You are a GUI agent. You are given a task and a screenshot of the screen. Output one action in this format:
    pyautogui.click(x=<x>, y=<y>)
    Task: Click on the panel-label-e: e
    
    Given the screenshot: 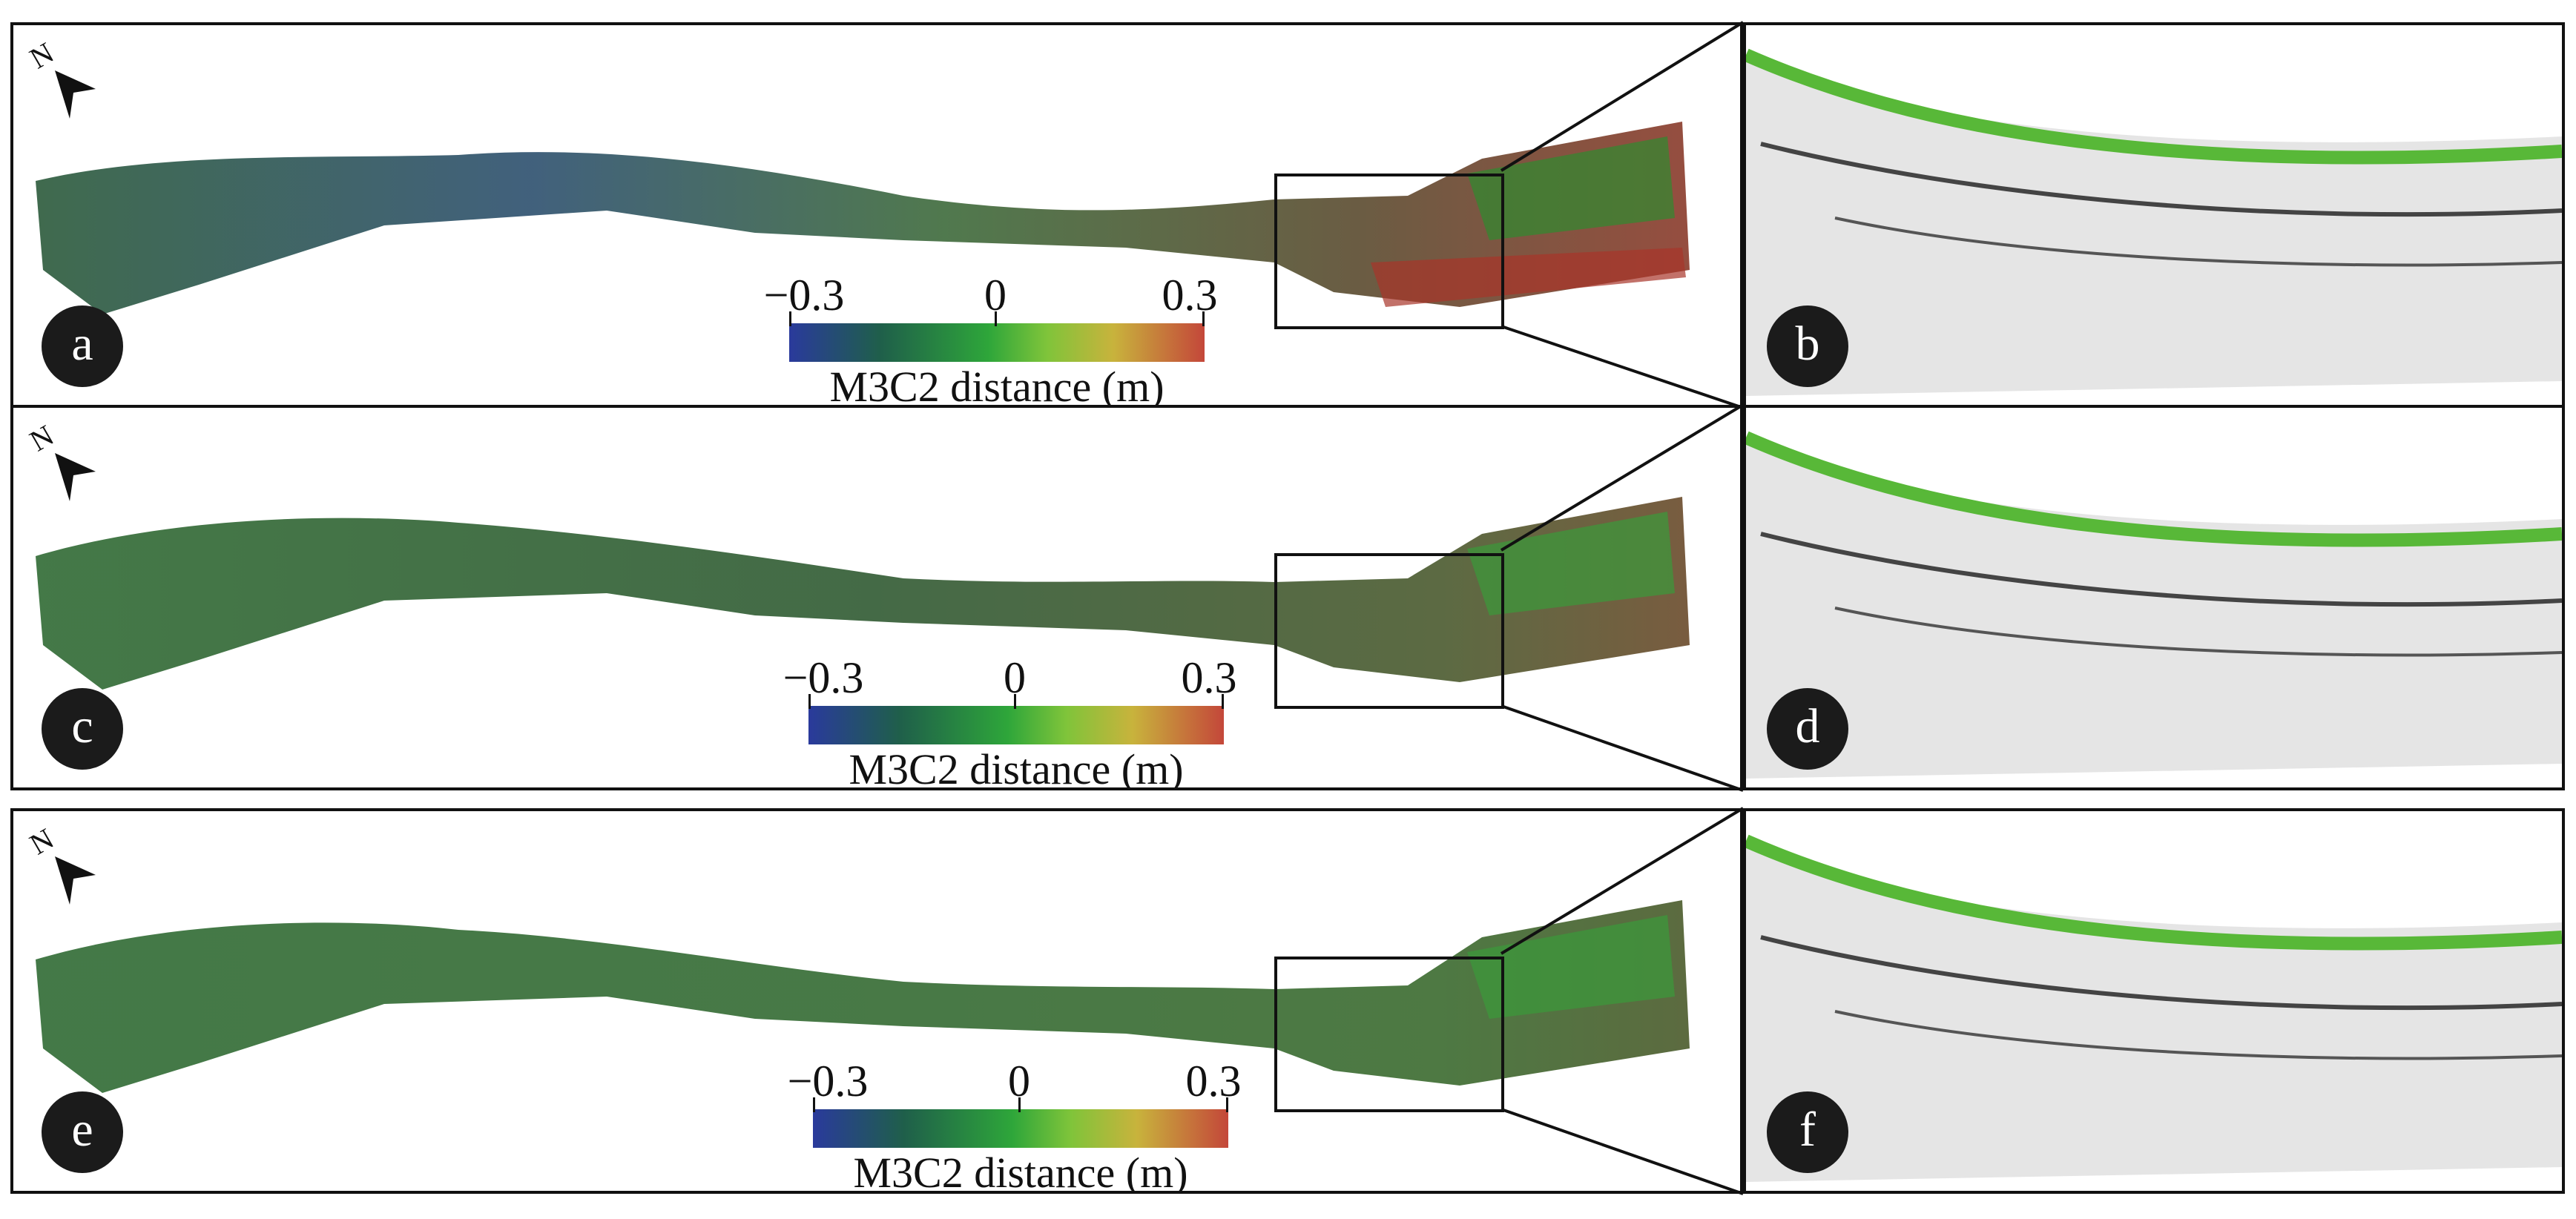 What is the action you would take?
    pyautogui.click(x=83, y=1132)
    